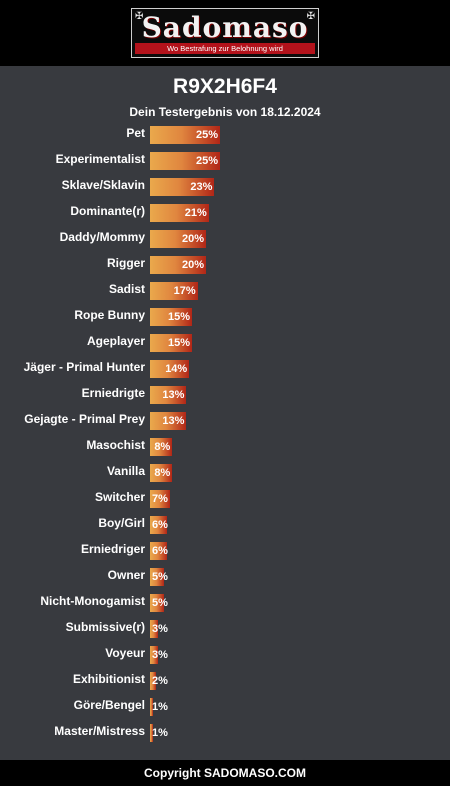 Image resolution: width=450 pixels, height=786 pixels. What do you see at coordinates (225, 112) in the screenshot?
I see `result-subtitle: Dein Testergebnis von 18.12.2024` at bounding box center [225, 112].